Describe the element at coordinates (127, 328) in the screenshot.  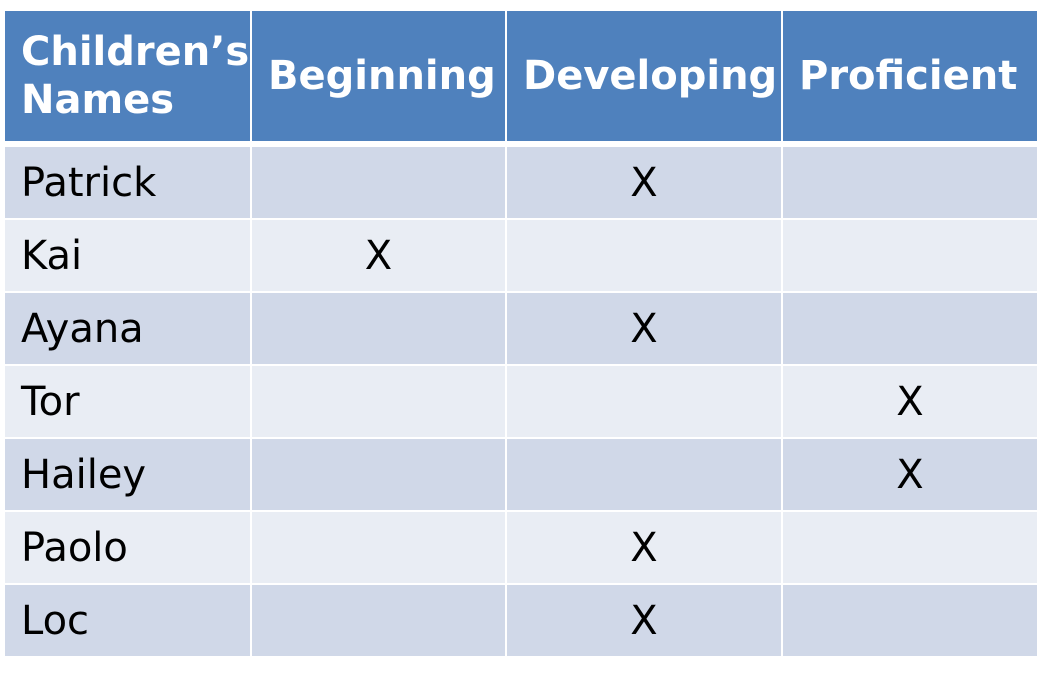
I see `child-name-cell: Ayana` at that location.